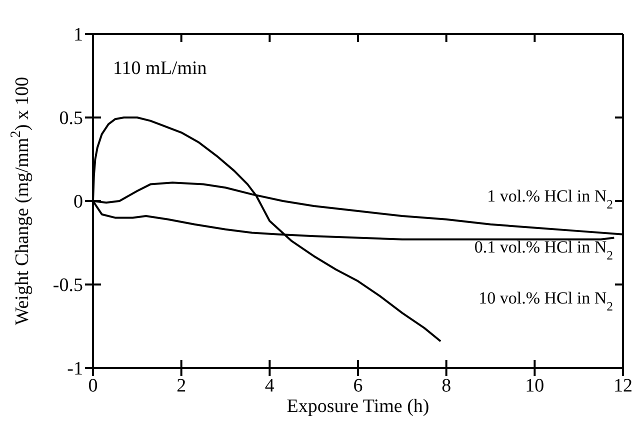 The image size is (639, 423). Describe the element at coordinates (269, 385) in the screenshot. I see `x-tick-label: 4` at that location.